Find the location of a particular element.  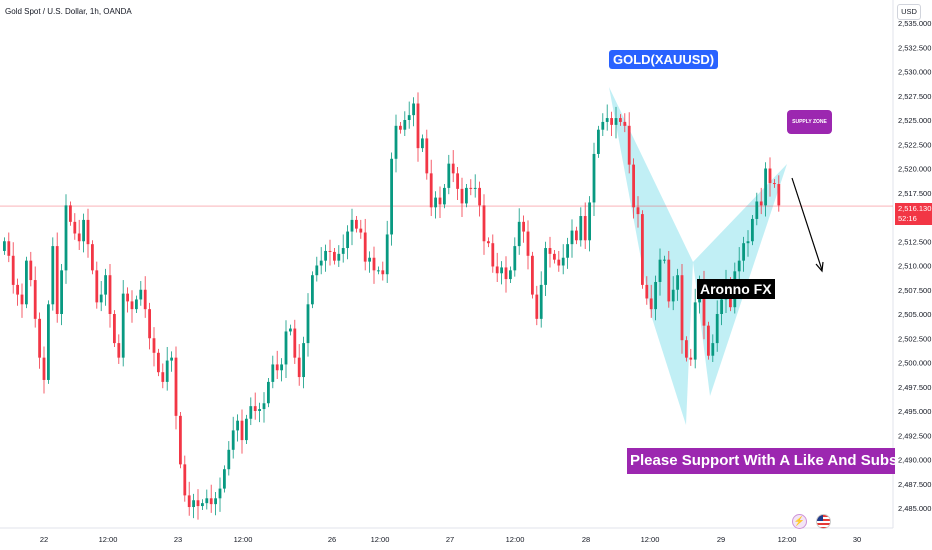

price-tick-label: 2,525.000 is located at coordinates (914, 120).